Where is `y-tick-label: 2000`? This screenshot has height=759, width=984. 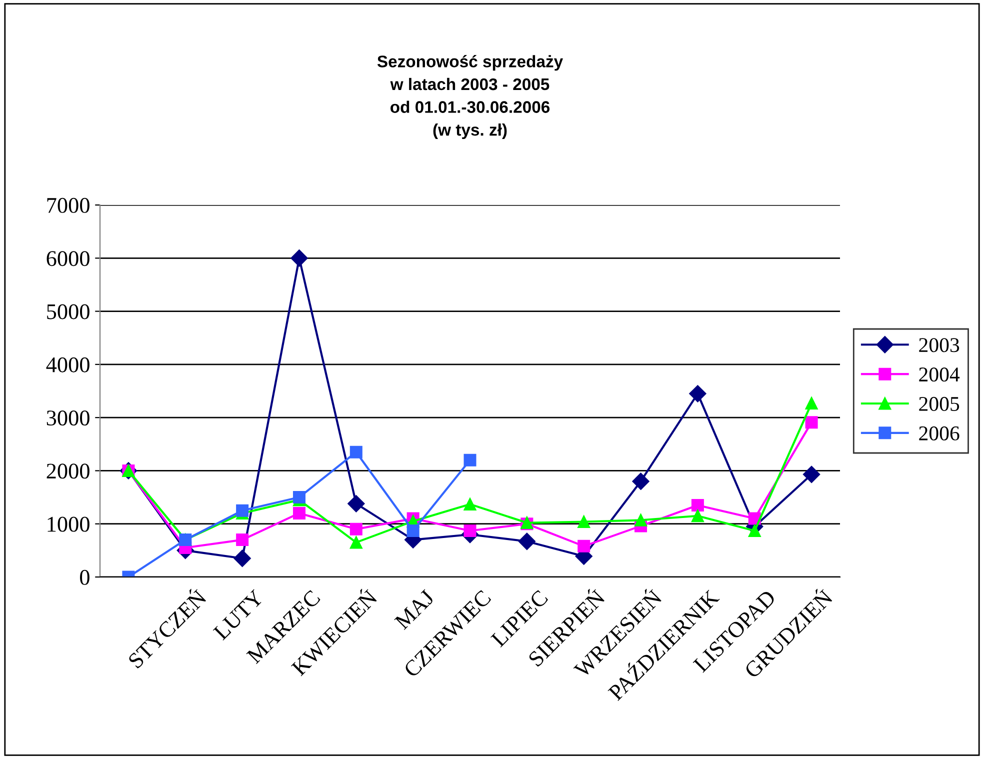 y-tick-label: 2000 is located at coordinates (68, 471).